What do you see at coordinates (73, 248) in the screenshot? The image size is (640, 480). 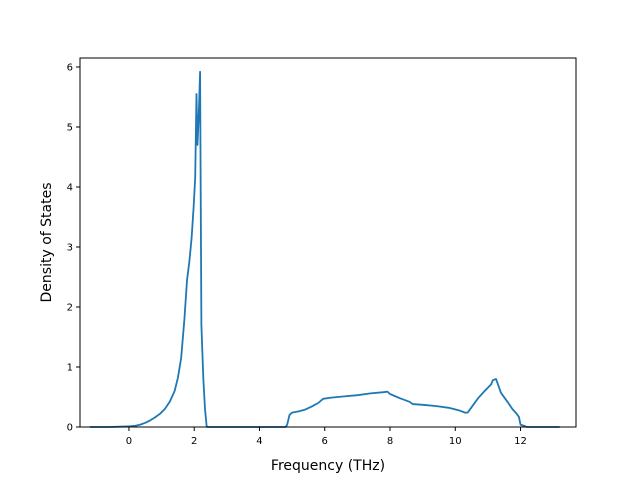 I see `y-axis: 0 1 2 3 4 5 6` at bounding box center [73, 248].